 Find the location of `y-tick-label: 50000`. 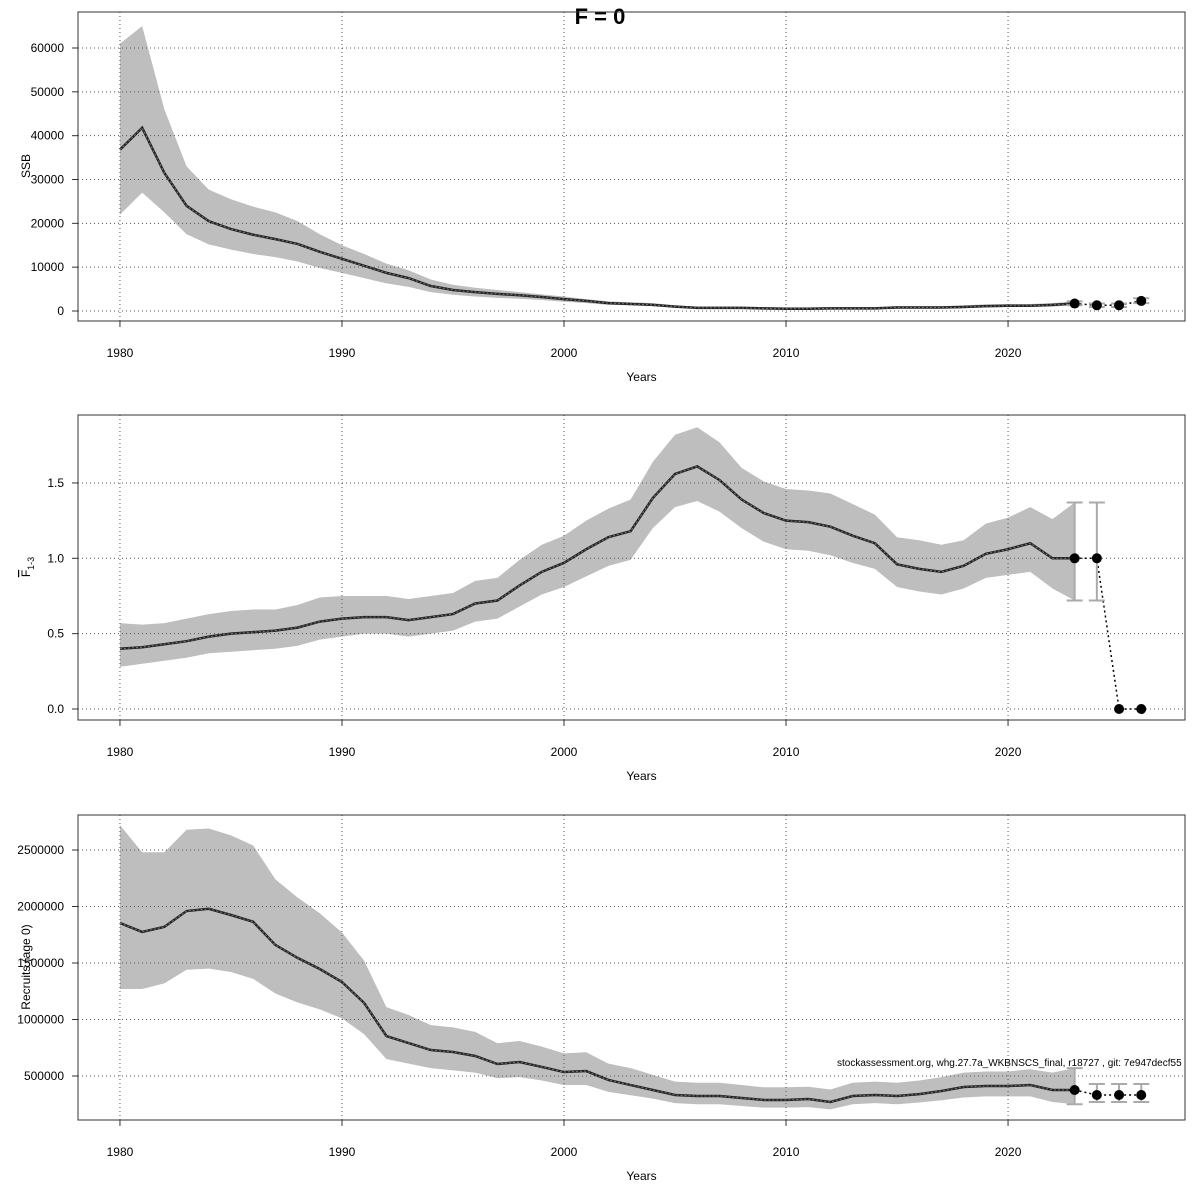

y-tick-label: 50000 is located at coordinates (48, 92).